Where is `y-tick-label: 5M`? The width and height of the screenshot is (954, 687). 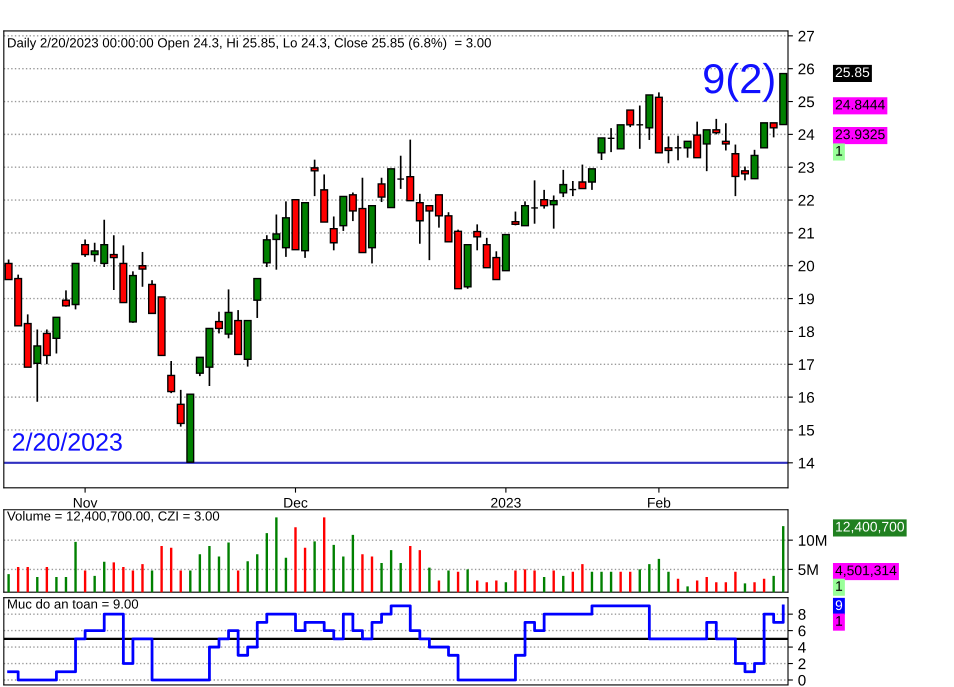
y-tick-label: 5M is located at coordinates (808, 570).